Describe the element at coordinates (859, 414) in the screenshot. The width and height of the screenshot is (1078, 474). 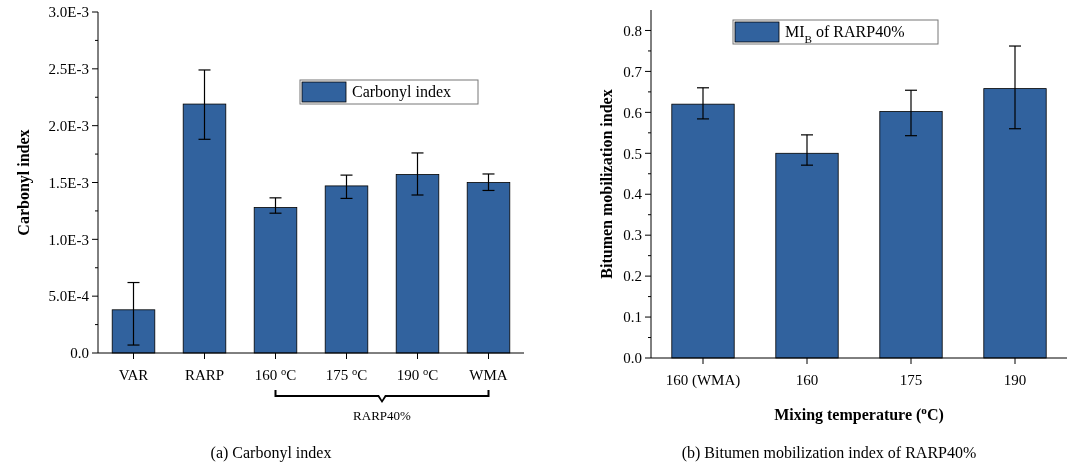
I see `x-axis-title: Mixing temperature ($^{o}$C)` at that location.